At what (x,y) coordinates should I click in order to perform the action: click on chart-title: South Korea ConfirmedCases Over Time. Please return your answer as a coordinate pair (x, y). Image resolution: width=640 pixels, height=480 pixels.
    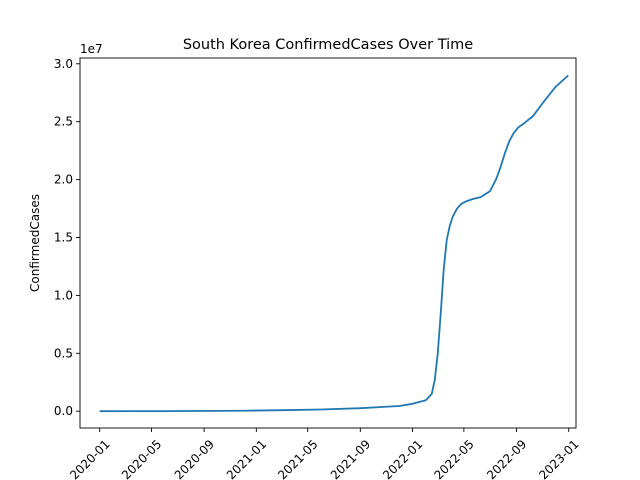
    Looking at the image, I should click on (328, 45).